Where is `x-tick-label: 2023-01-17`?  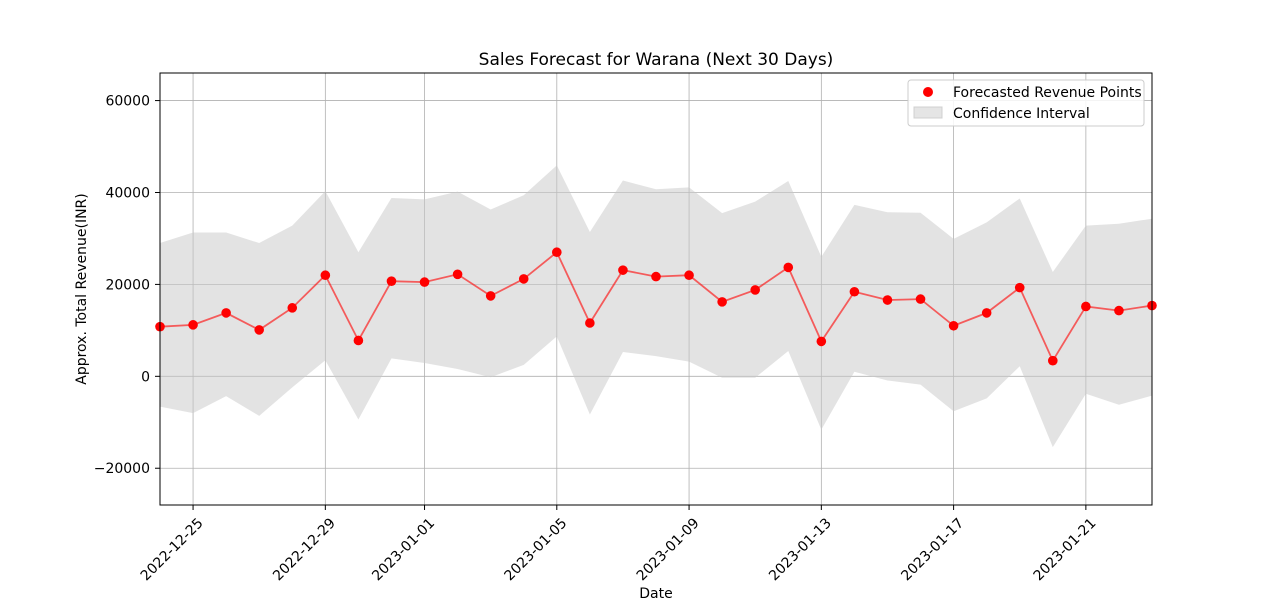 x-tick-label: 2023-01-17 is located at coordinates (932, 549).